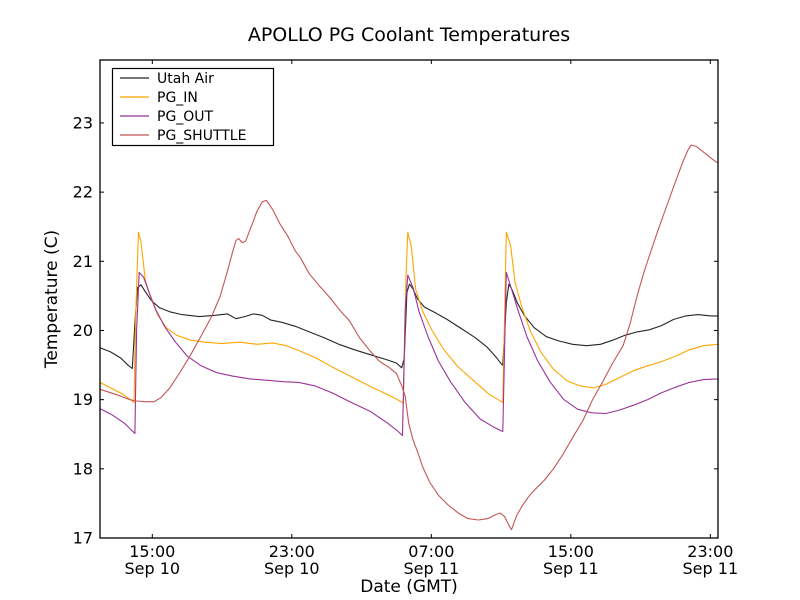 The image size is (800, 600). I want to click on y-tick-label: 20, so click(83, 330).